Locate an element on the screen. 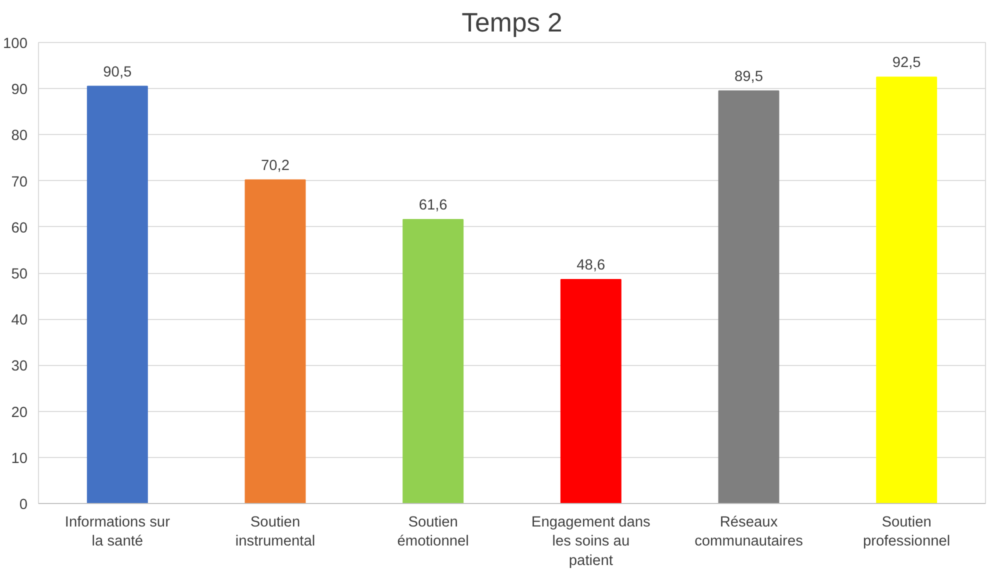 The image size is (995, 588). x-tick-label: Engagement dans les soins au patient is located at coordinates (590, 541).